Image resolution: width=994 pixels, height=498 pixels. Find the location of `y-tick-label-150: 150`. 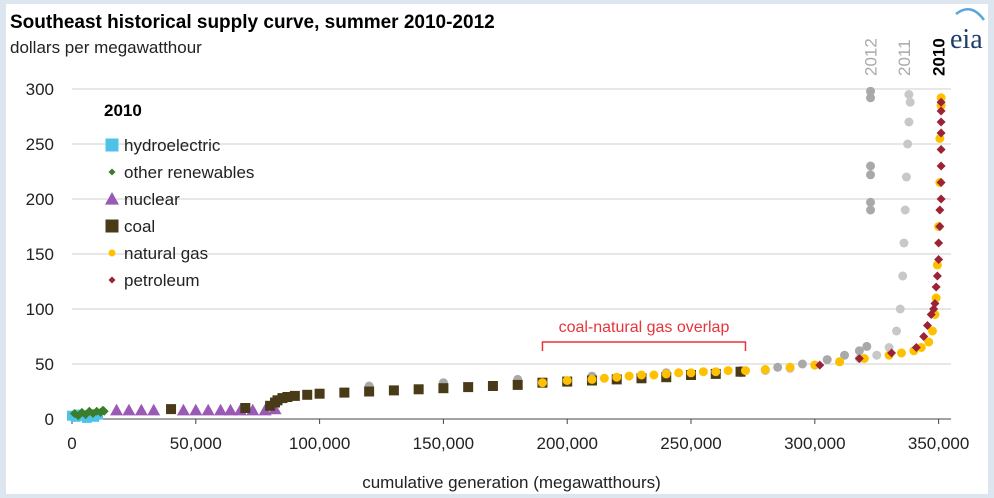

y-tick-label-150: 150 is located at coordinates (40, 254).